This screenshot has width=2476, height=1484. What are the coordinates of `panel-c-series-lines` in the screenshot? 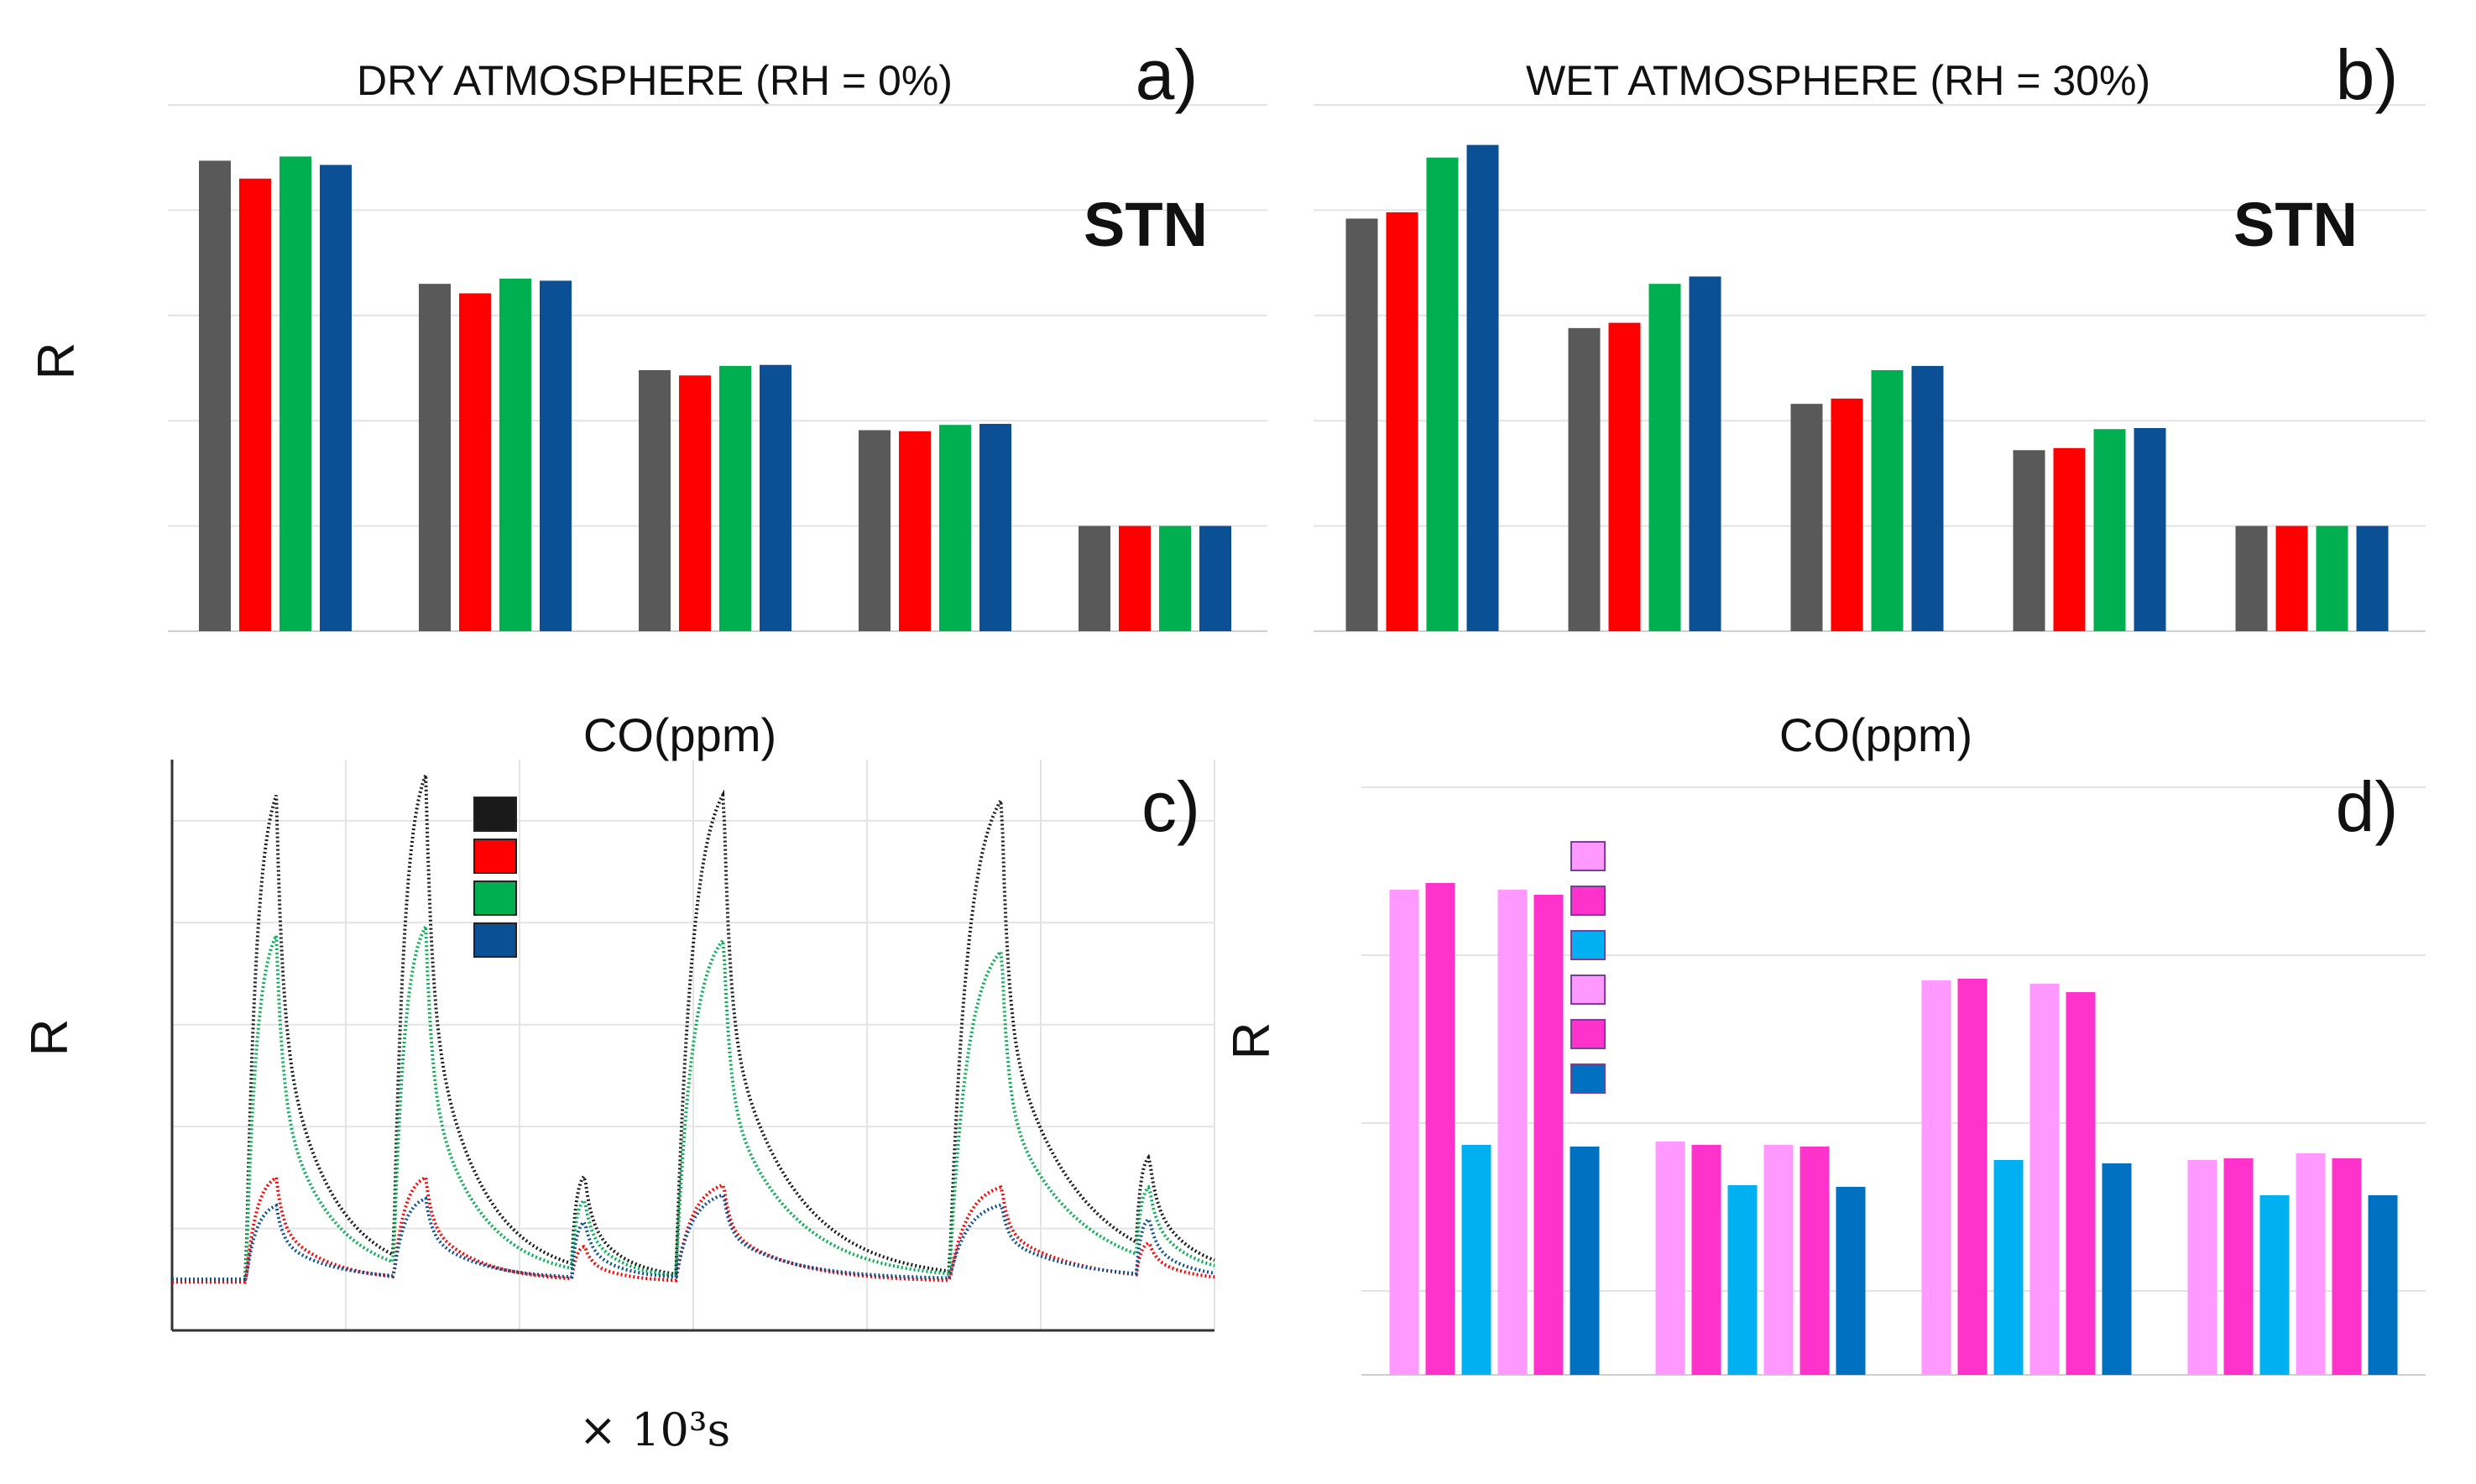 It's located at (693, 1029).